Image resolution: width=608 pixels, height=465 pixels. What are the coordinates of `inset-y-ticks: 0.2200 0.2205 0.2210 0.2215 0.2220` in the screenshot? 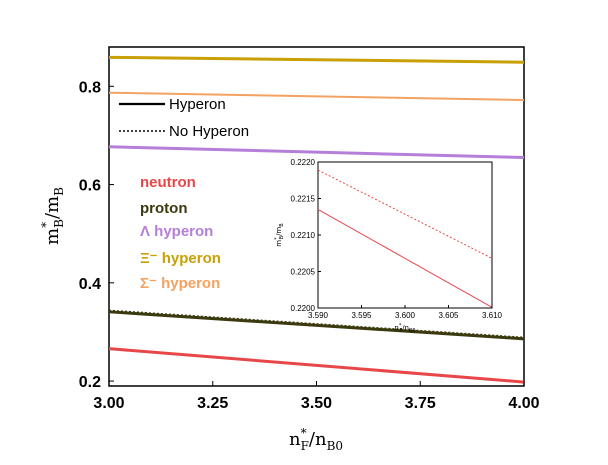 It's located at (306, 235).